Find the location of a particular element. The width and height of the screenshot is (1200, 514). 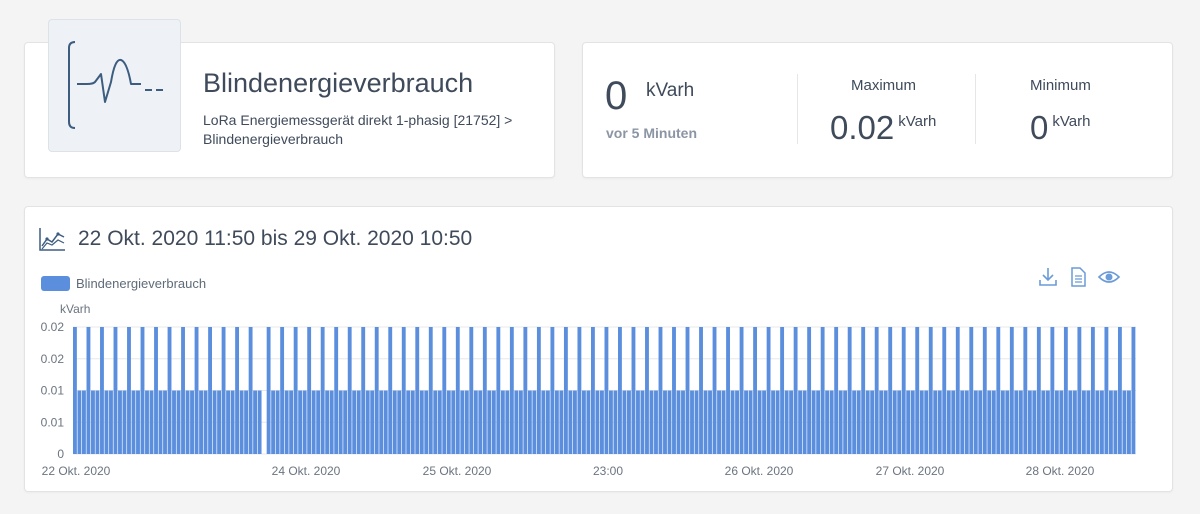

document-icon is located at coordinates (1078, 277).